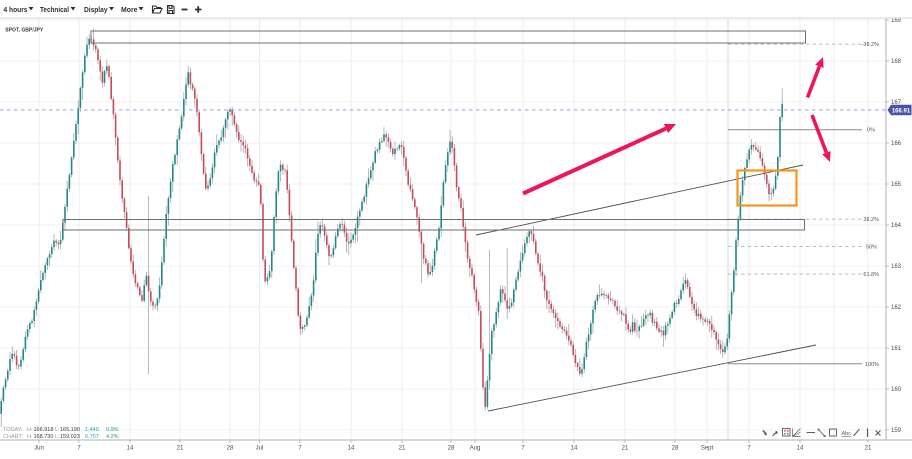  I want to click on svg-text: 169, so click(896, 21).